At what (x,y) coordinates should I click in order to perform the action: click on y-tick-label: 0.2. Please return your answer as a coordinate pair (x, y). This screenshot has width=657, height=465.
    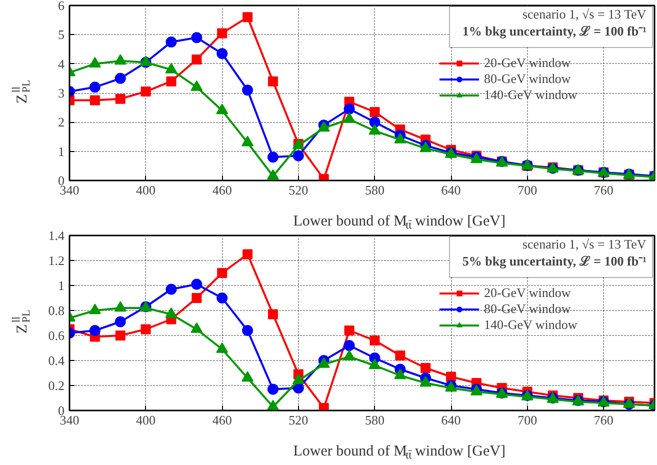
    Looking at the image, I should click on (56, 385).